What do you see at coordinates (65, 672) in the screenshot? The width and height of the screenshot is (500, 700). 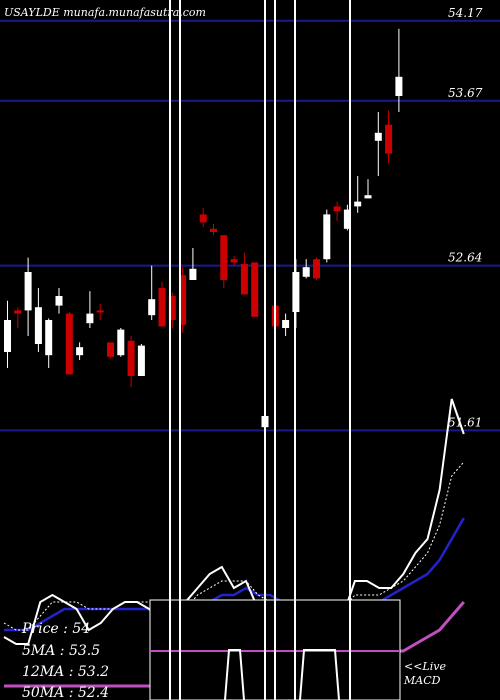 I see `stat-ma12: 12MA : 53.2` at bounding box center [65, 672].